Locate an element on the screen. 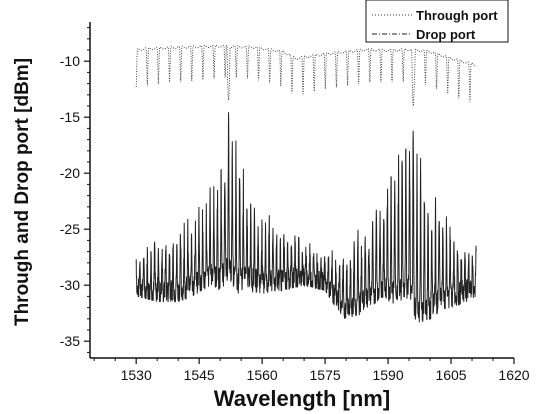 The height and width of the screenshot is (414, 550). x-tick-label: 1605 is located at coordinates (450, 375).